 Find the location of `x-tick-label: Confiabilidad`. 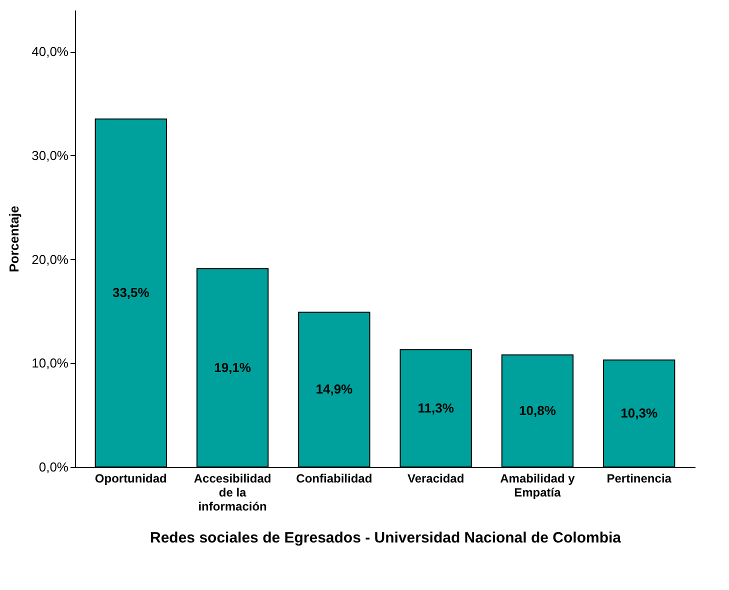

x-tick-label: Confiabilidad is located at coordinates (334, 479).